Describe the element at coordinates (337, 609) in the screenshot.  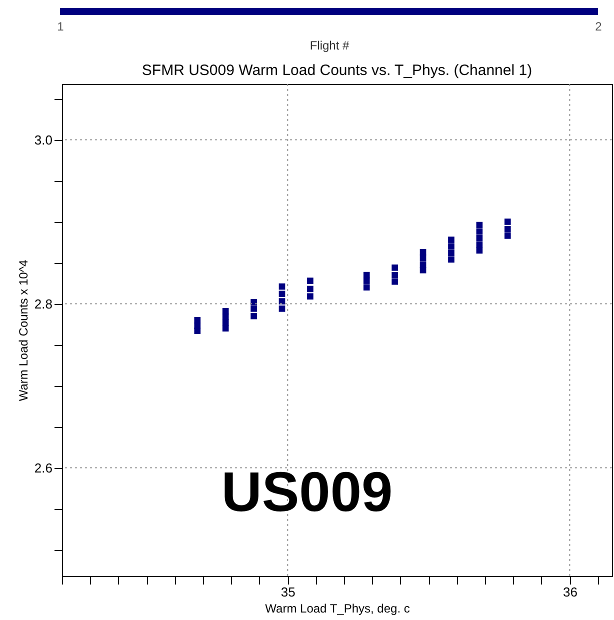
I see `x-axis-title: Warm Load T_Phys, deg. c` at that location.